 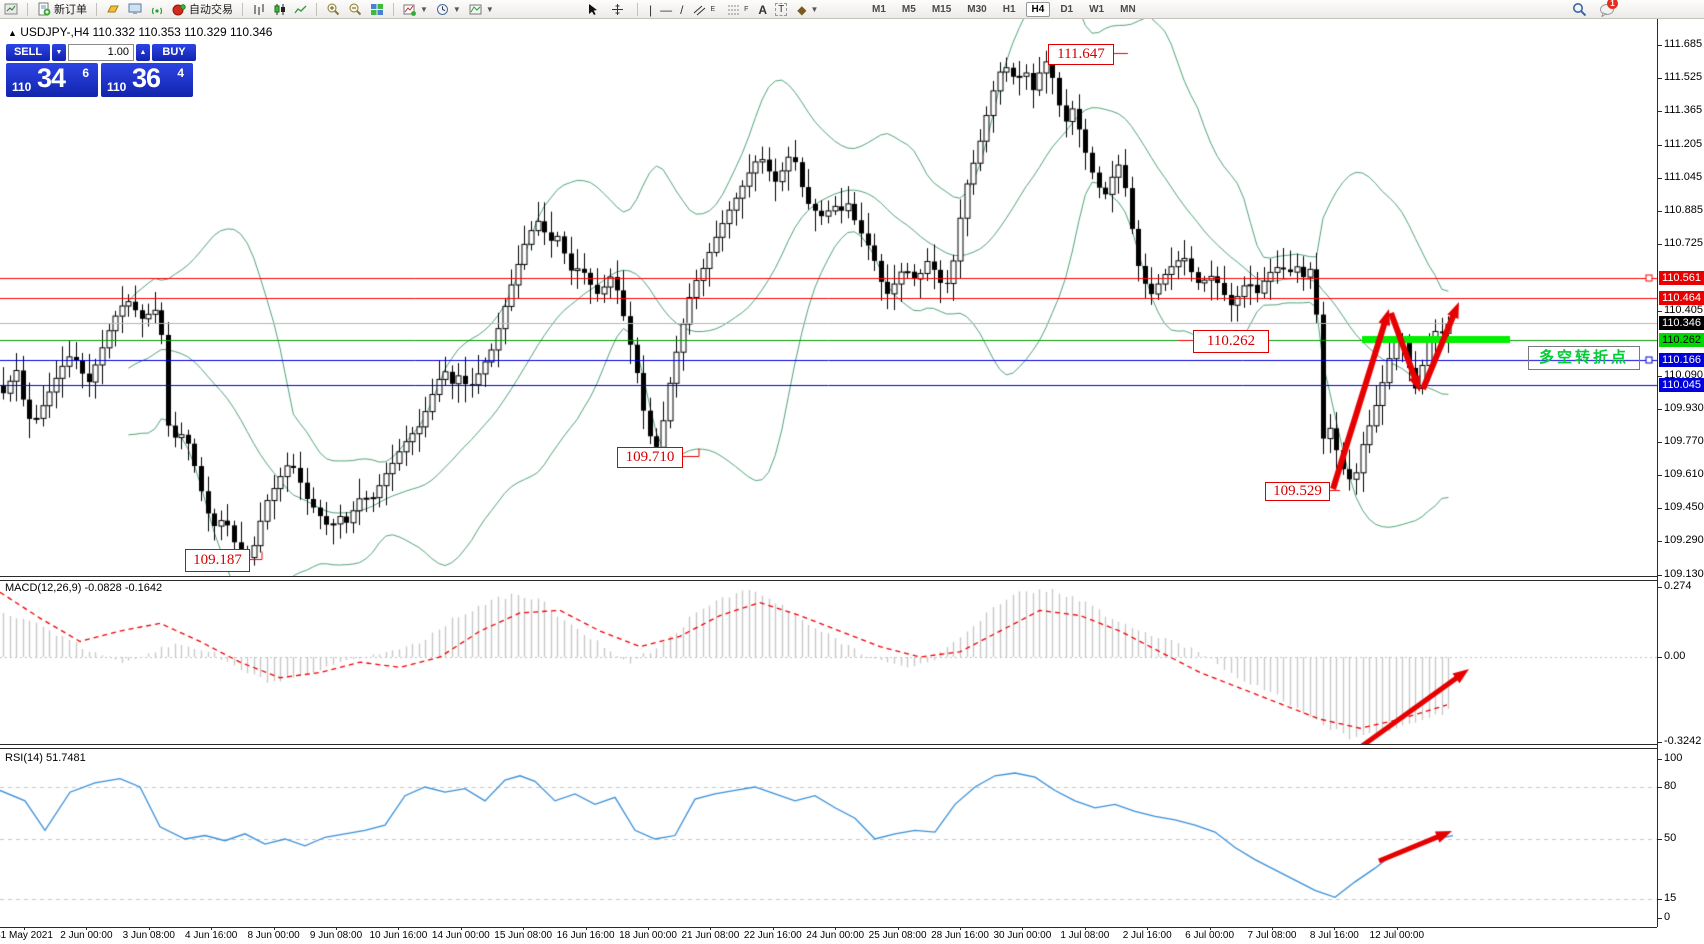 I want to click on tf-m1: M1, so click(x=879, y=9).